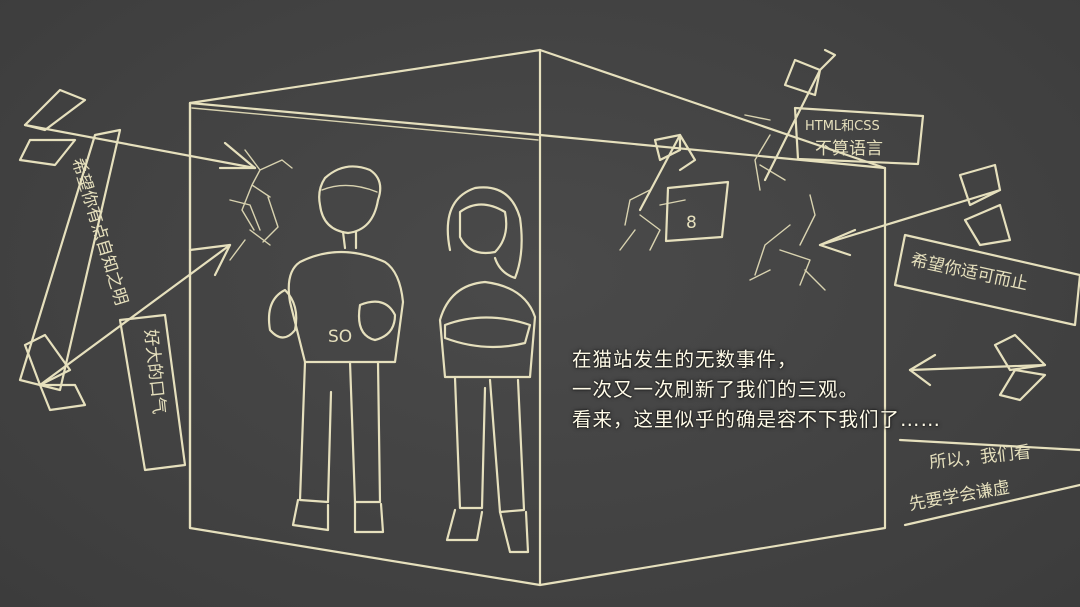 The width and height of the screenshot is (1080, 607). What do you see at coordinates (691, 223) in the screenshot?
I see `dice-number: 8` at bounding box center [691, 223].